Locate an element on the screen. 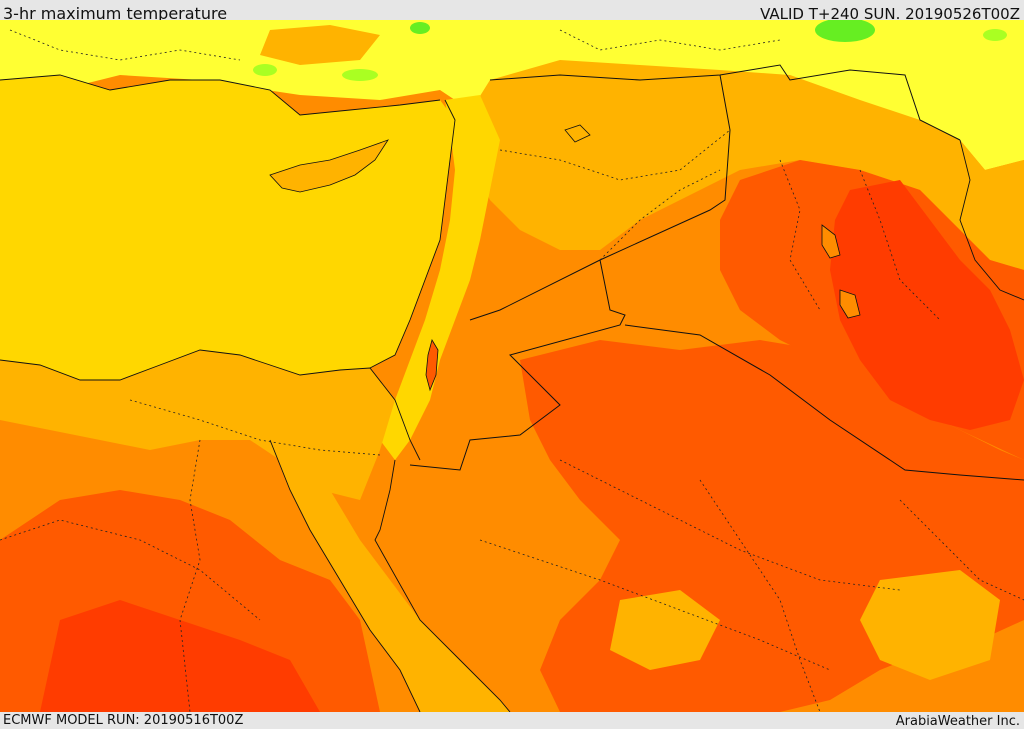 Image resolution: width=1024 pixels, height=729 pixels. map-title: 3-hr maximum temperature is located at coordinates (115, 13).